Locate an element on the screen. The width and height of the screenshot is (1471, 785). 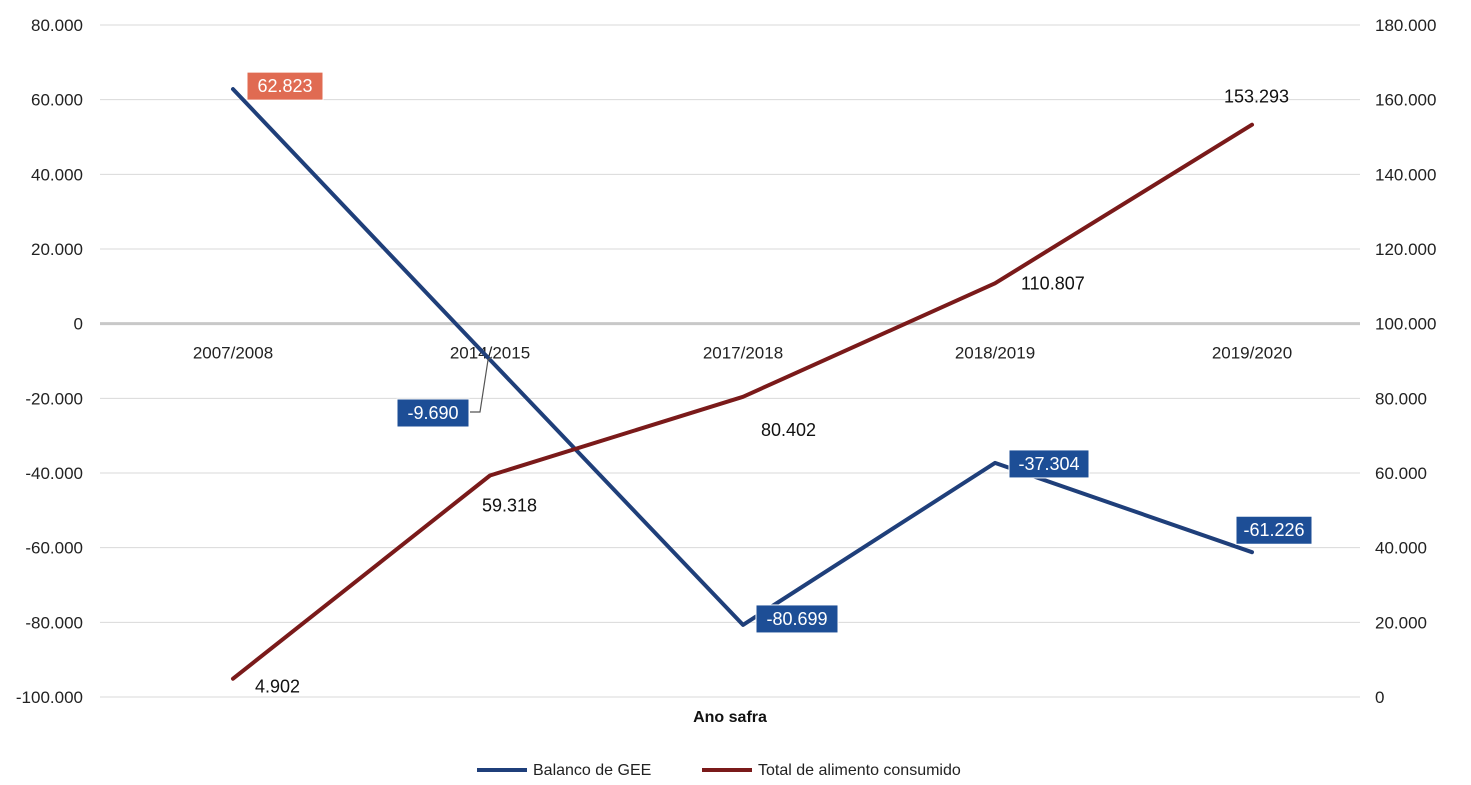
data-label-total-alimento: 153.293 is located at coordinates (1256, 97).